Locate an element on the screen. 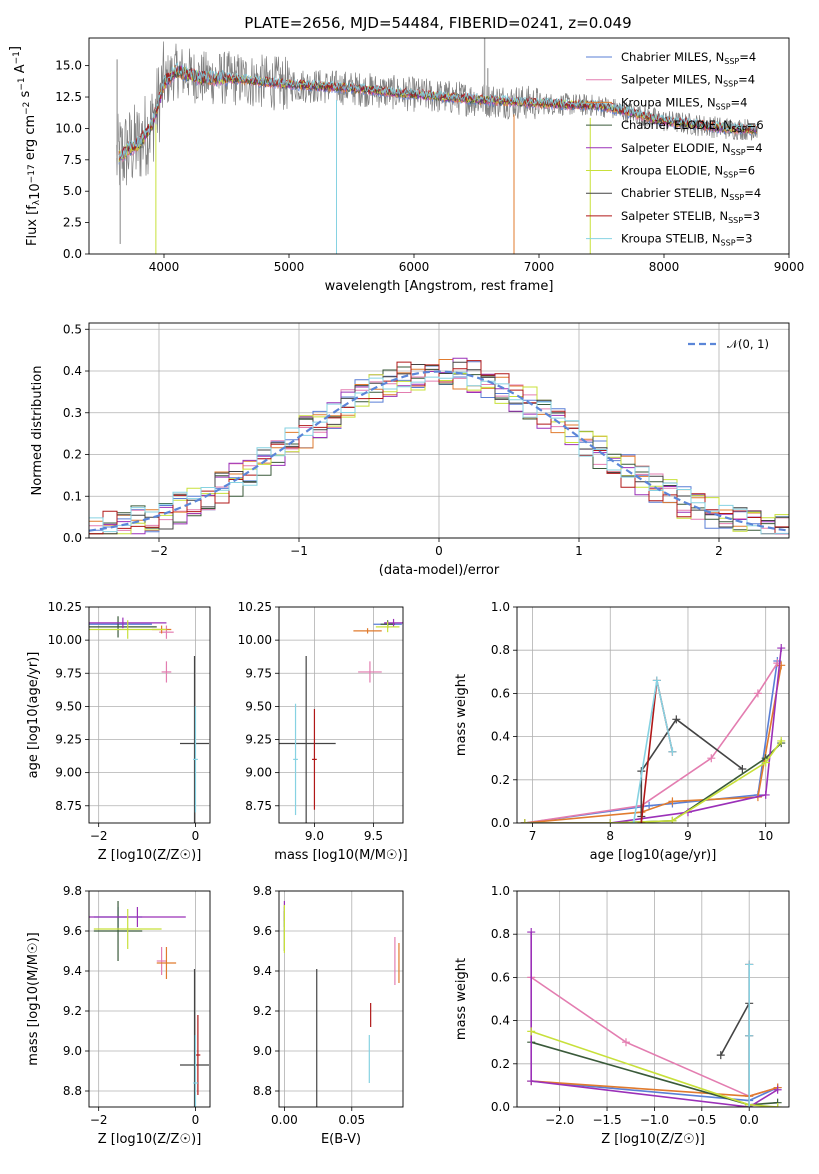  axes-frame is located at coordinates (653, 999).